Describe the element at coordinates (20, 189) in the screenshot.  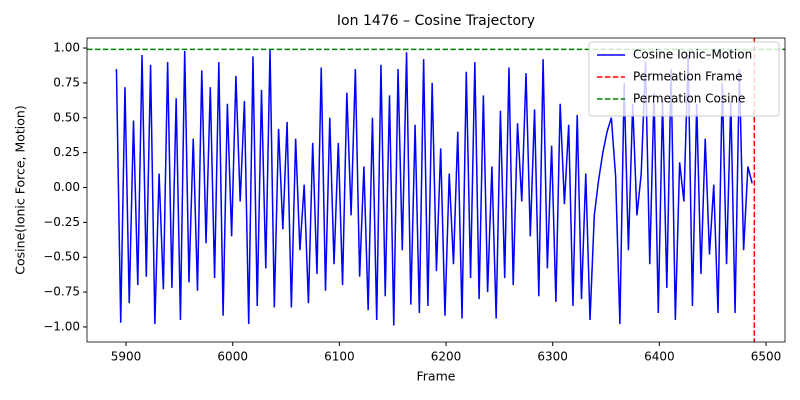
I see `y-axis-label: Cosine(Ionic Force, Motion)` at that location.